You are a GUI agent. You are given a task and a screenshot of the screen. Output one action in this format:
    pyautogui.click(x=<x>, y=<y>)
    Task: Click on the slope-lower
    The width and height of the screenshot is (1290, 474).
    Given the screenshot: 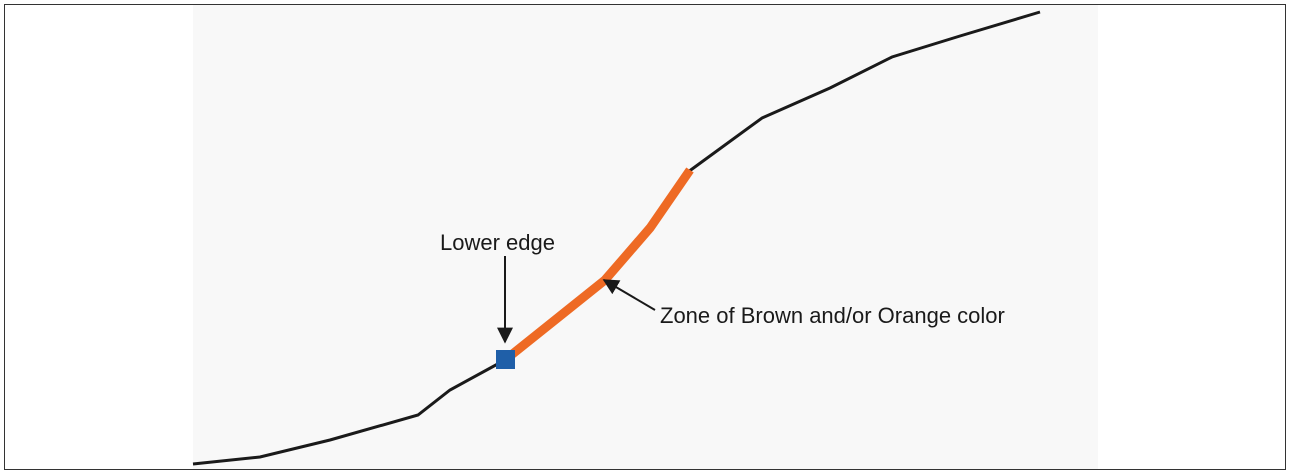 What is the action you would take?
    pyautogui.click(x=349, y=412)
    